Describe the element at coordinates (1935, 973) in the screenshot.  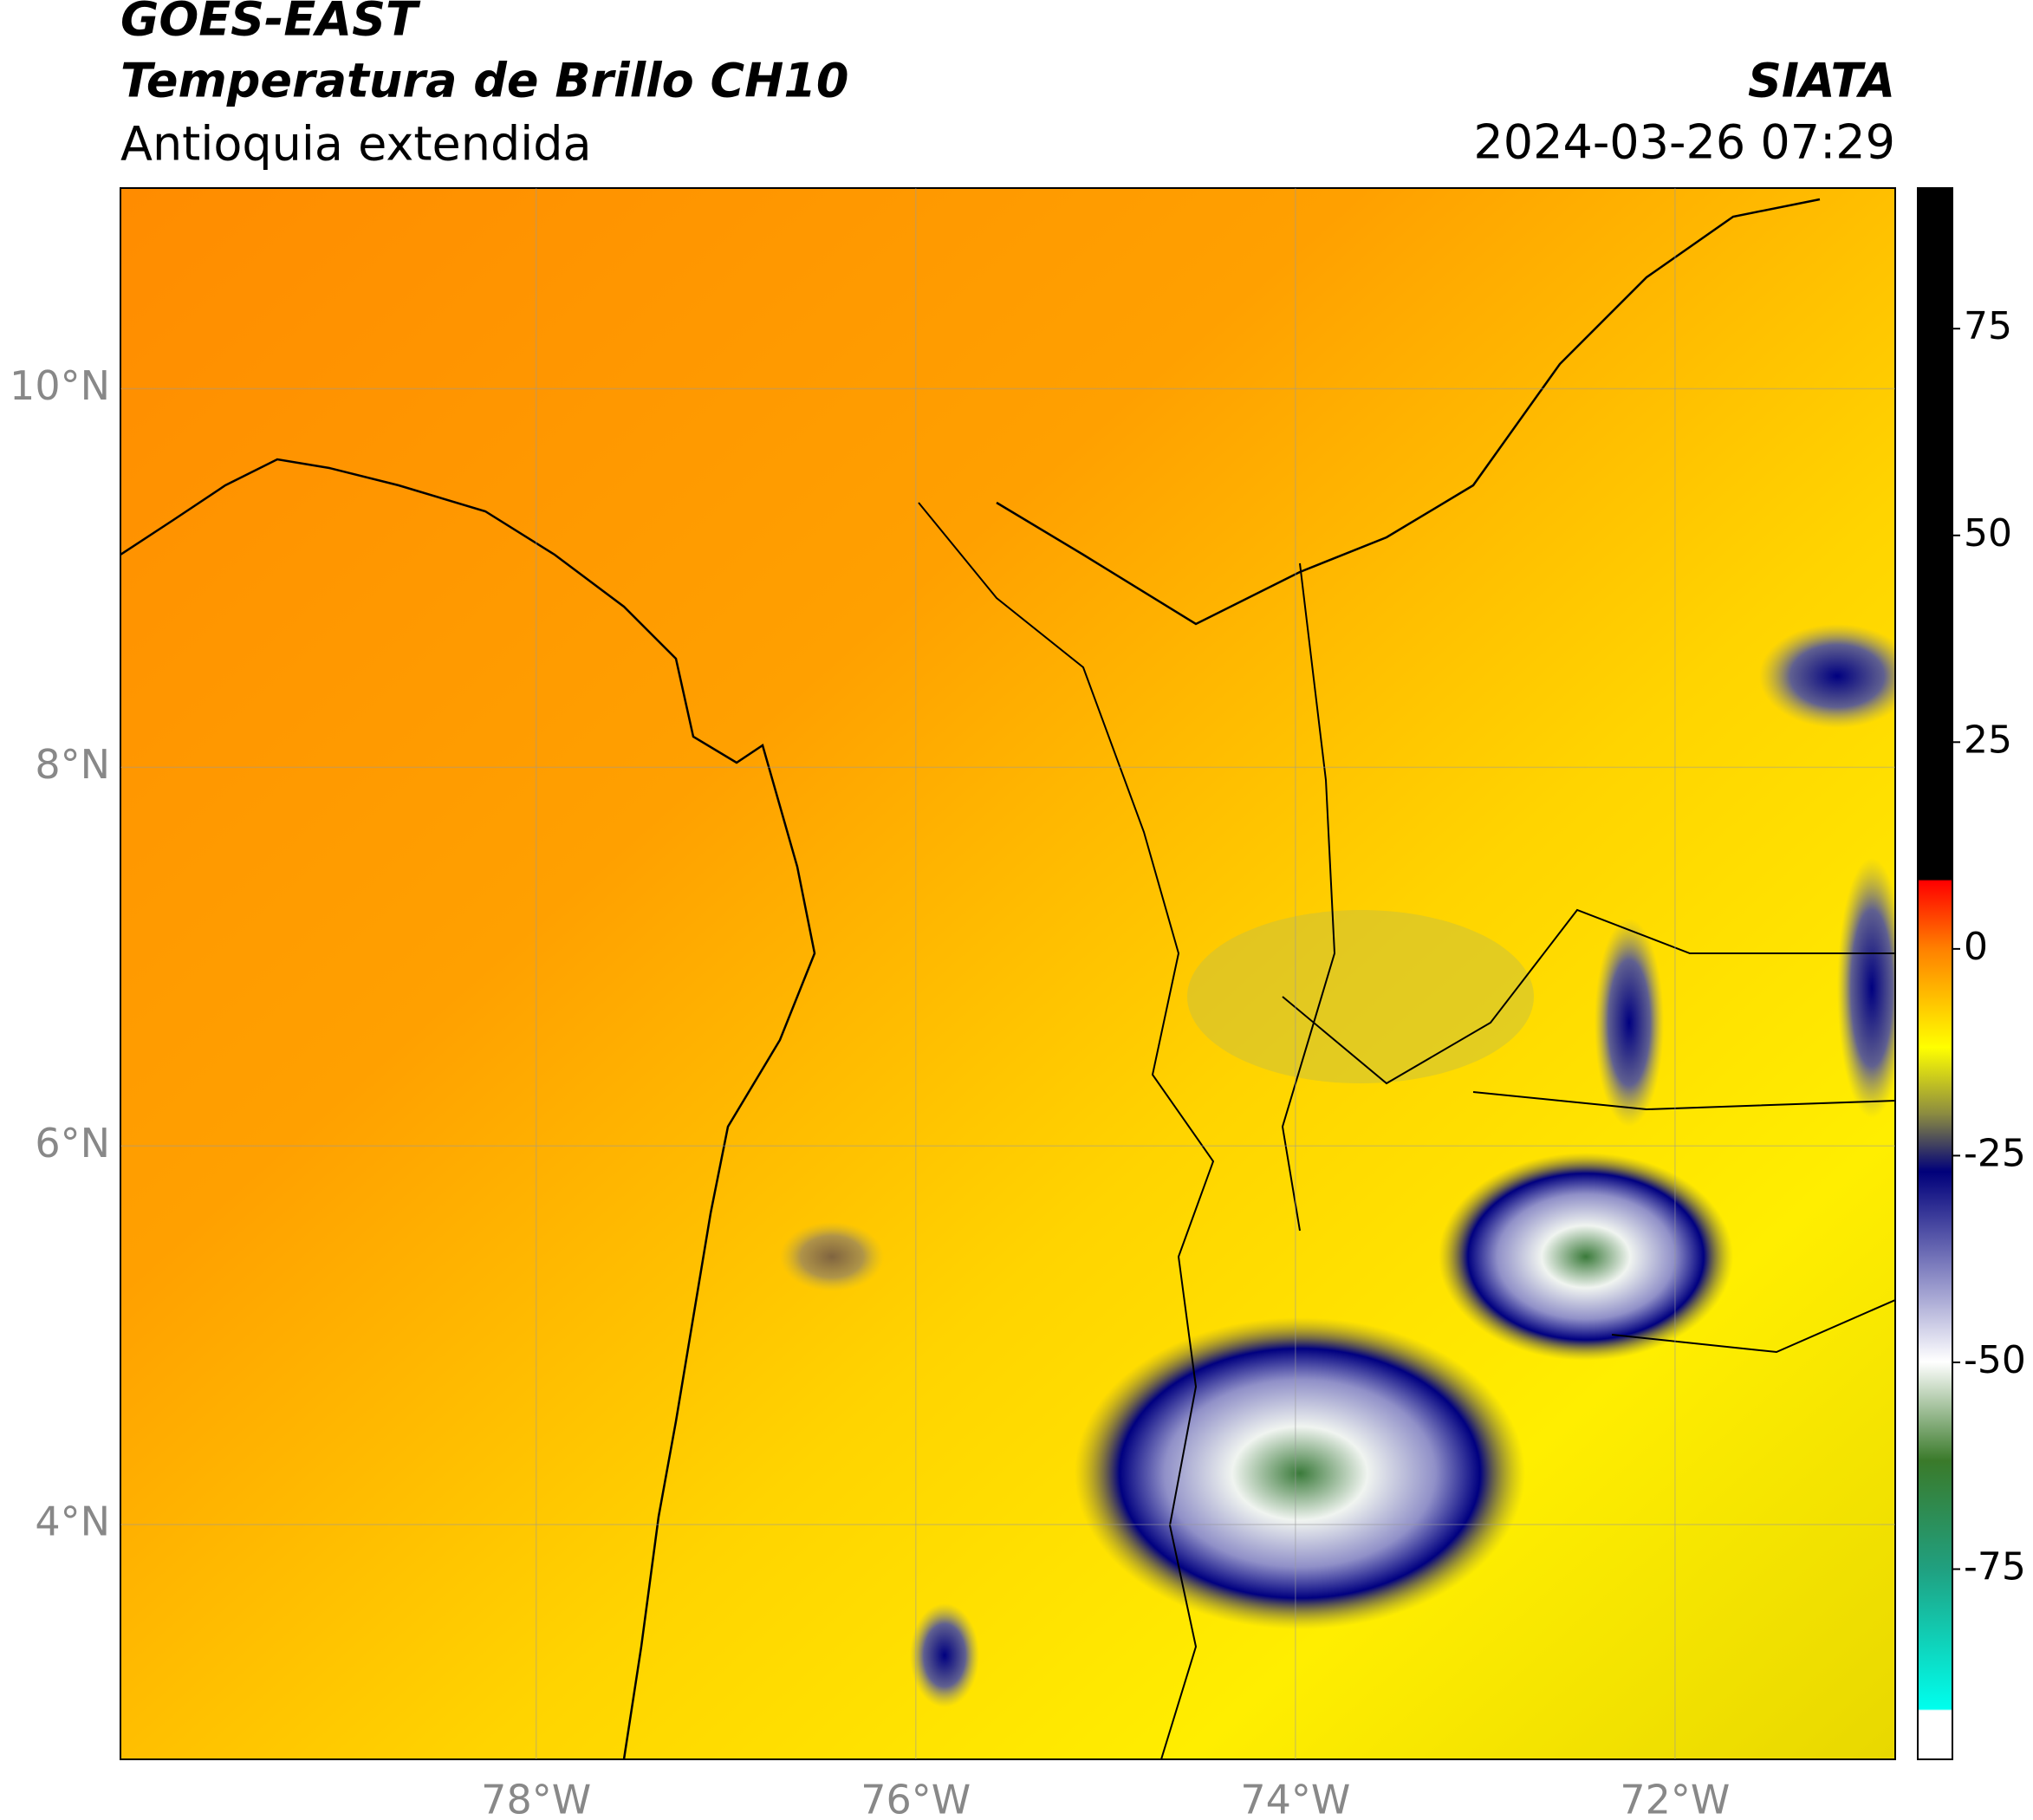
I see `colorbar` at that location.